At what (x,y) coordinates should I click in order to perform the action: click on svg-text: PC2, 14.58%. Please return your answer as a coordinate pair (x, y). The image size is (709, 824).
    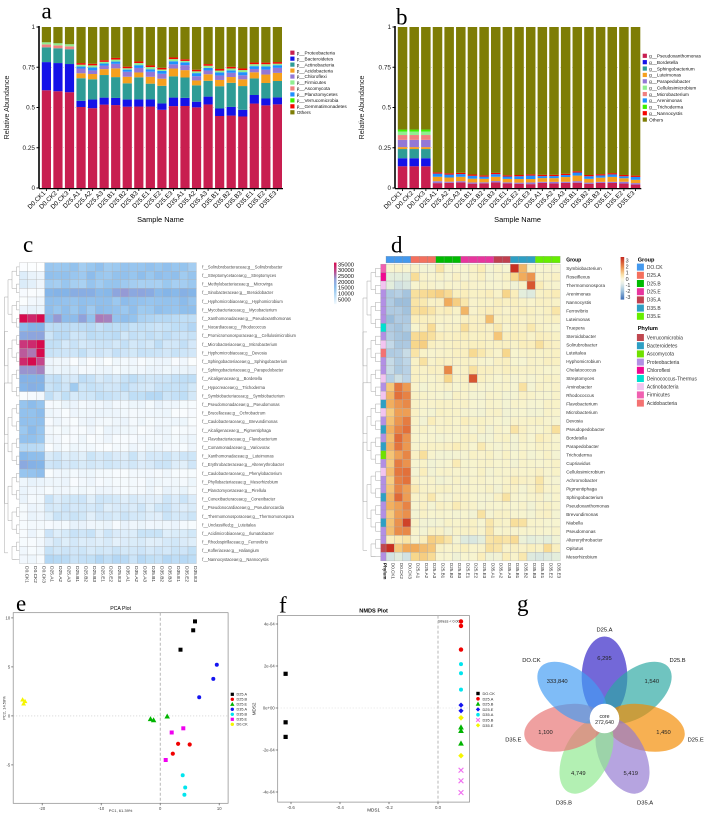
    Looking at the image, I should click on (4, 708).